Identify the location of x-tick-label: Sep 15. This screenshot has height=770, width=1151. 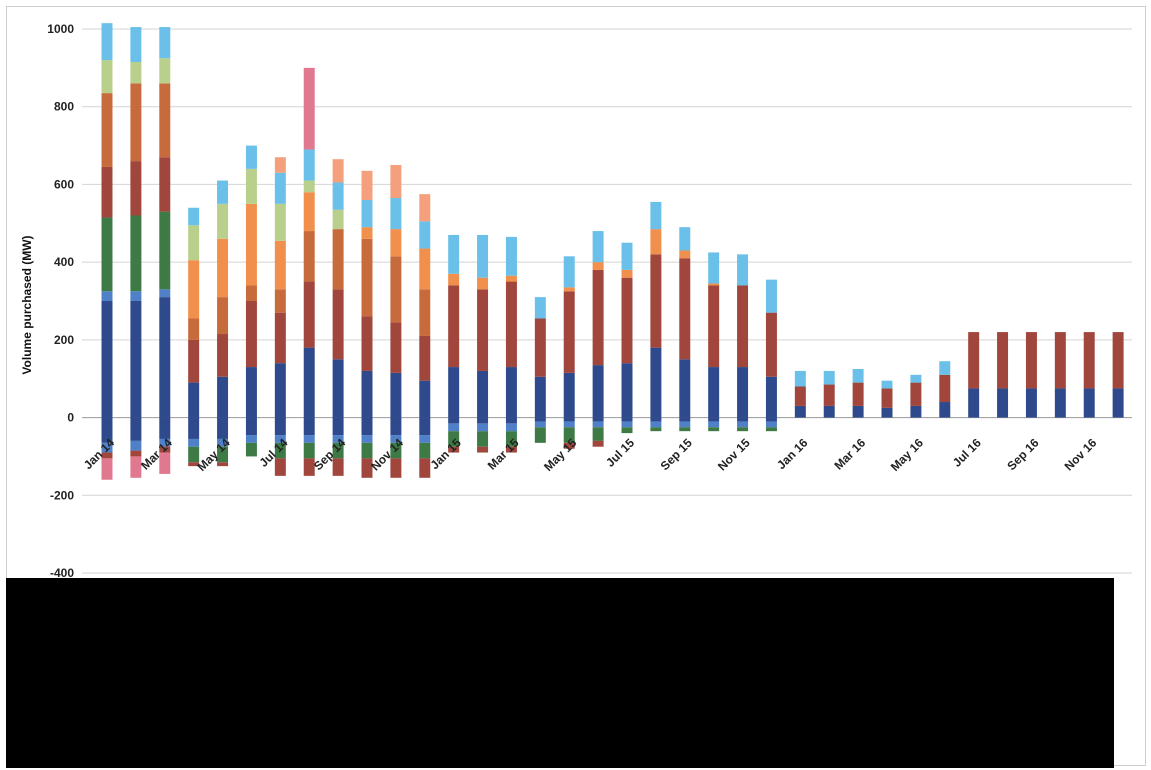
(676, 454).